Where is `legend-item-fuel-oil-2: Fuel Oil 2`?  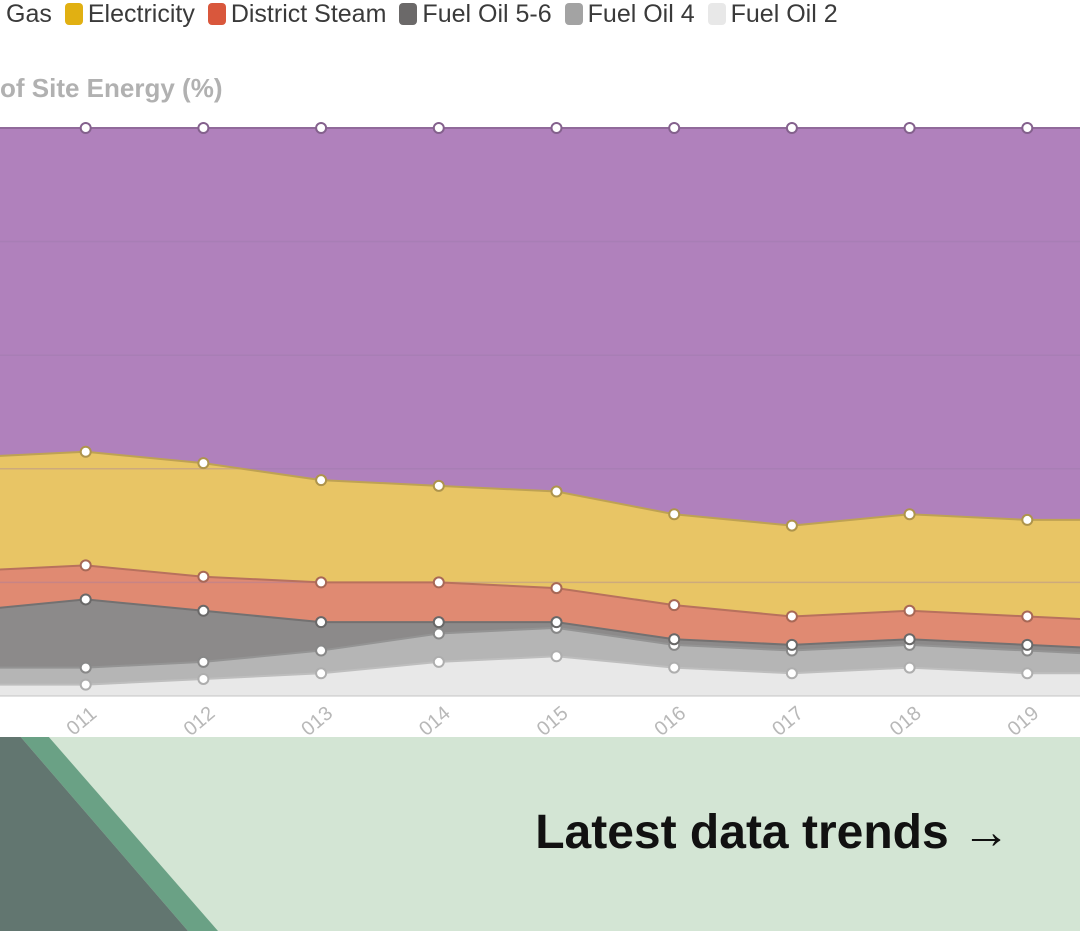 legend-item-fuel-oil-2: Fuel Oil 2 is located at coordinates (772, 14).